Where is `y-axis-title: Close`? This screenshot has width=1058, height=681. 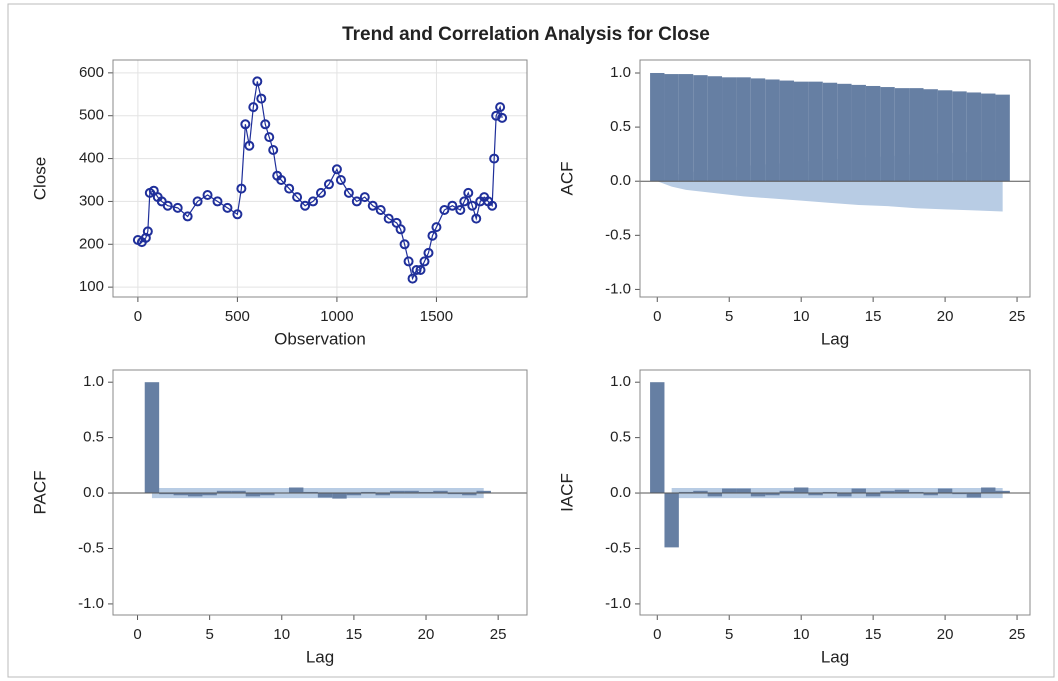 y-axis-title: Close is located at coordinates (39, 178).